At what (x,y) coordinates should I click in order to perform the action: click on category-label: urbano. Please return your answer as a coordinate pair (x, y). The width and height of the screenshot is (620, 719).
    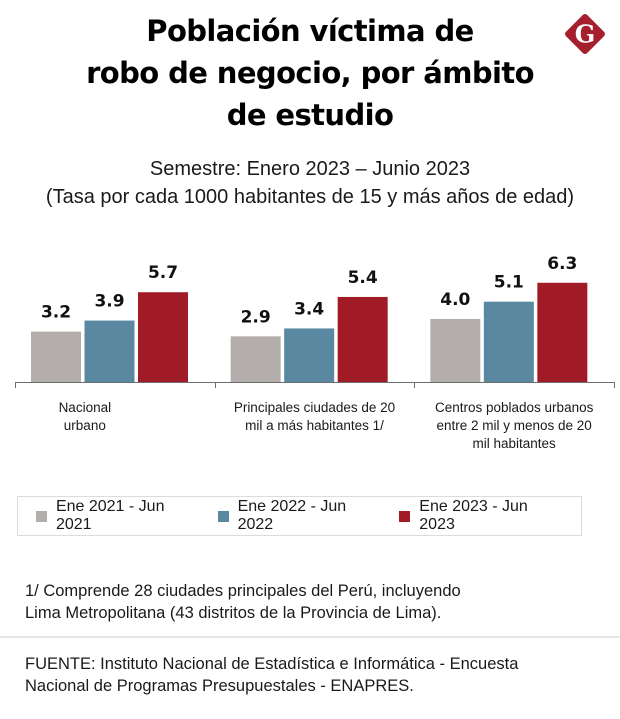
    Looking at the image, I should click on (85, 425).